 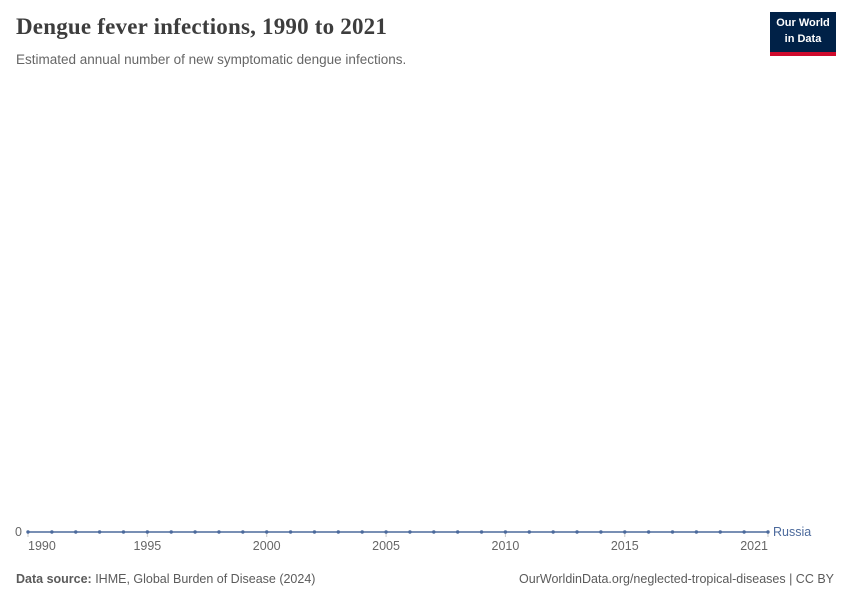 What do you see at coordinates (386, 546) in the screenshot?
I see `x-tick-label: 2005` at bounding box center [386, 546].